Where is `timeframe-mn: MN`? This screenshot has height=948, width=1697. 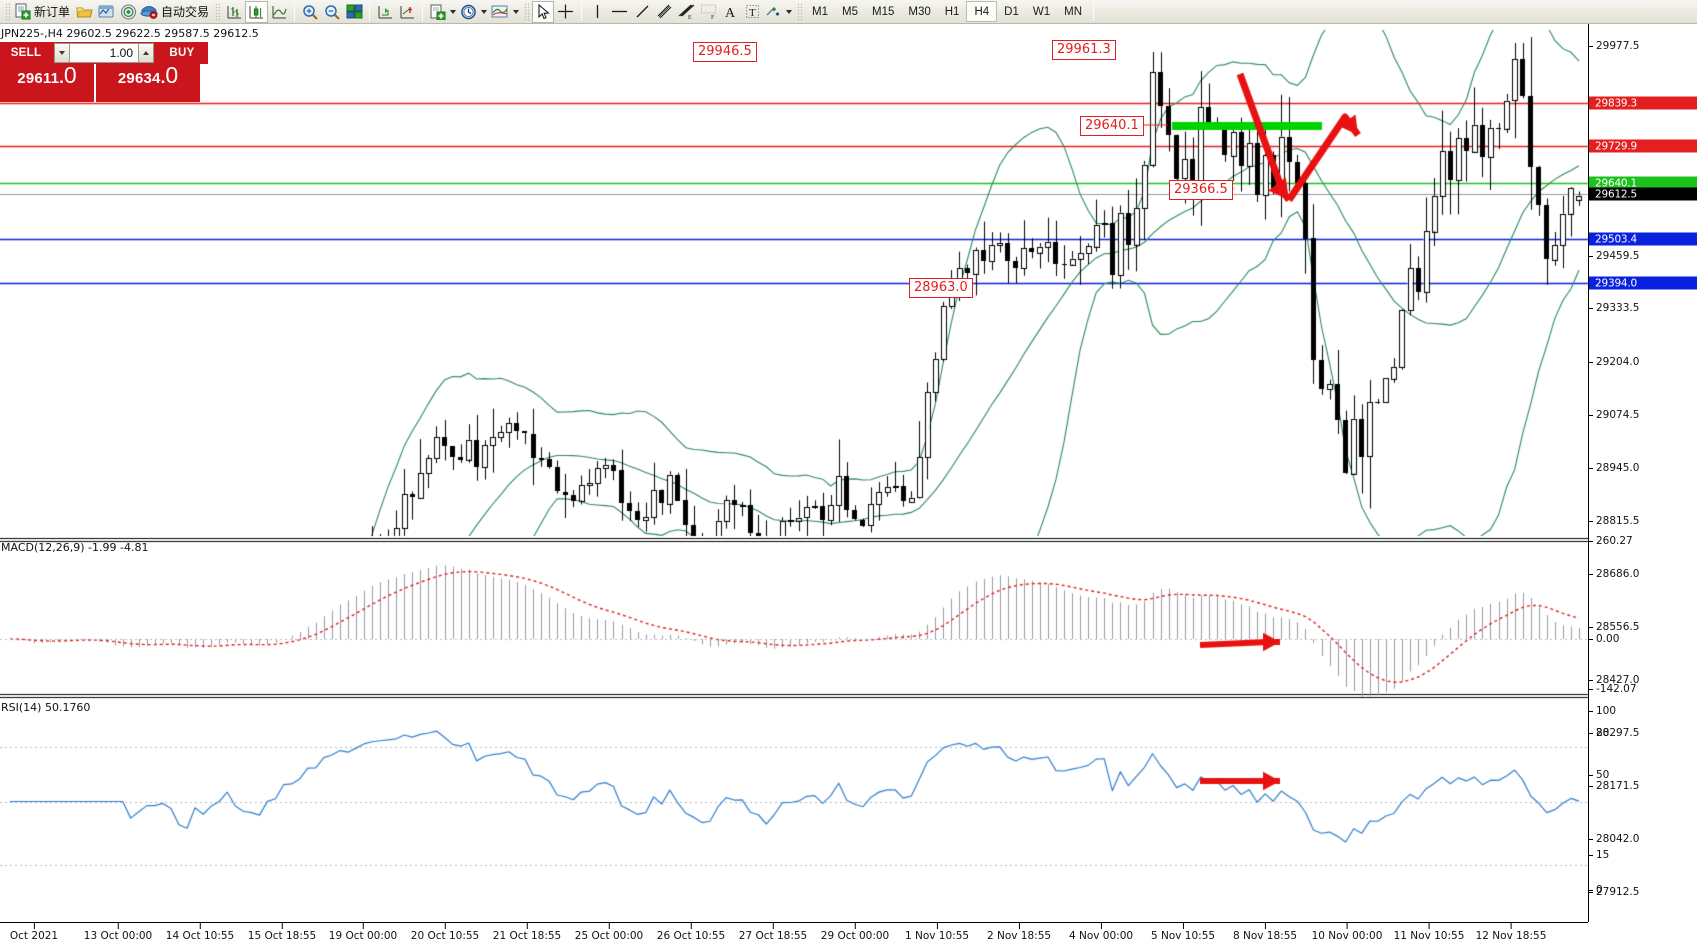 timeframe-mn: MN is located at coordinates (1073, 11).